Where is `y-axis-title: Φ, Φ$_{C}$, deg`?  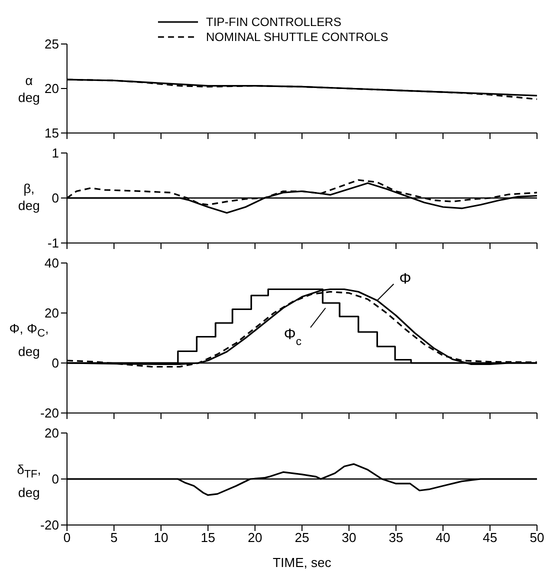 y-axis-title: Φ, Φ$_{C}$, deg is located at coordinates (29, 340).